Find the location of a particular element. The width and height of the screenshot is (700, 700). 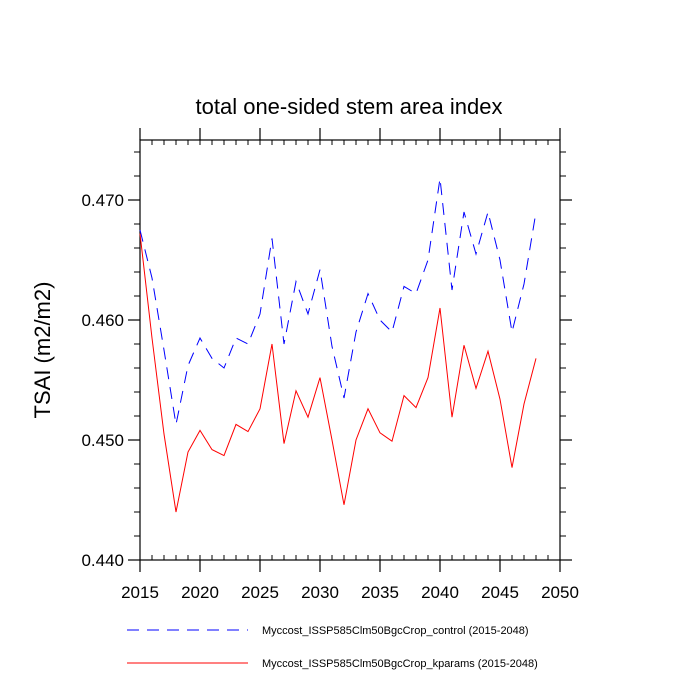

y-tick-label: 0.470 is located at coordinates (102, 200).